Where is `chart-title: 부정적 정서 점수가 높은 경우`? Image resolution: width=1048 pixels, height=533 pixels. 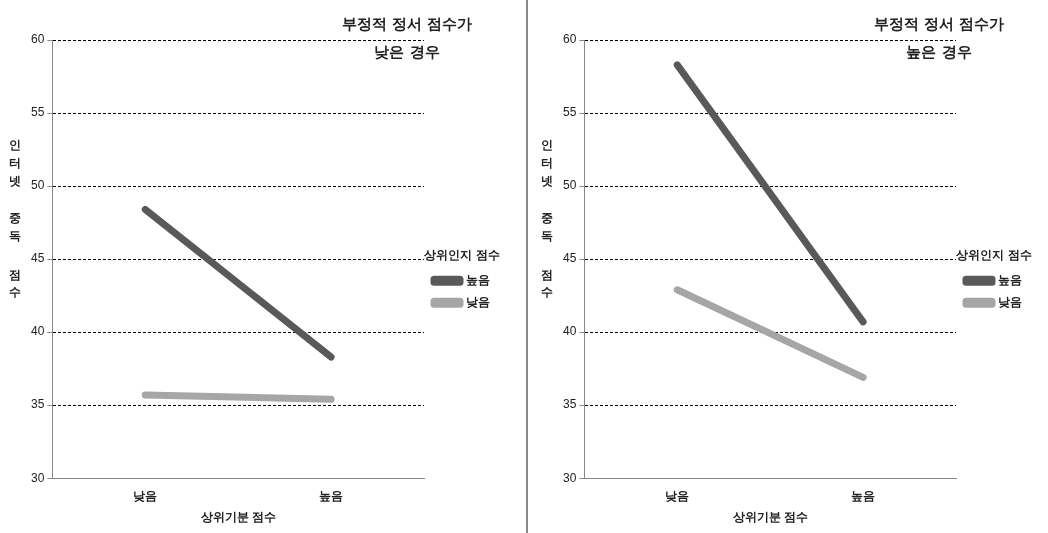 chart-title: 부정적 정서 점수가 높은 경우 is located at coordinates (939, 38).